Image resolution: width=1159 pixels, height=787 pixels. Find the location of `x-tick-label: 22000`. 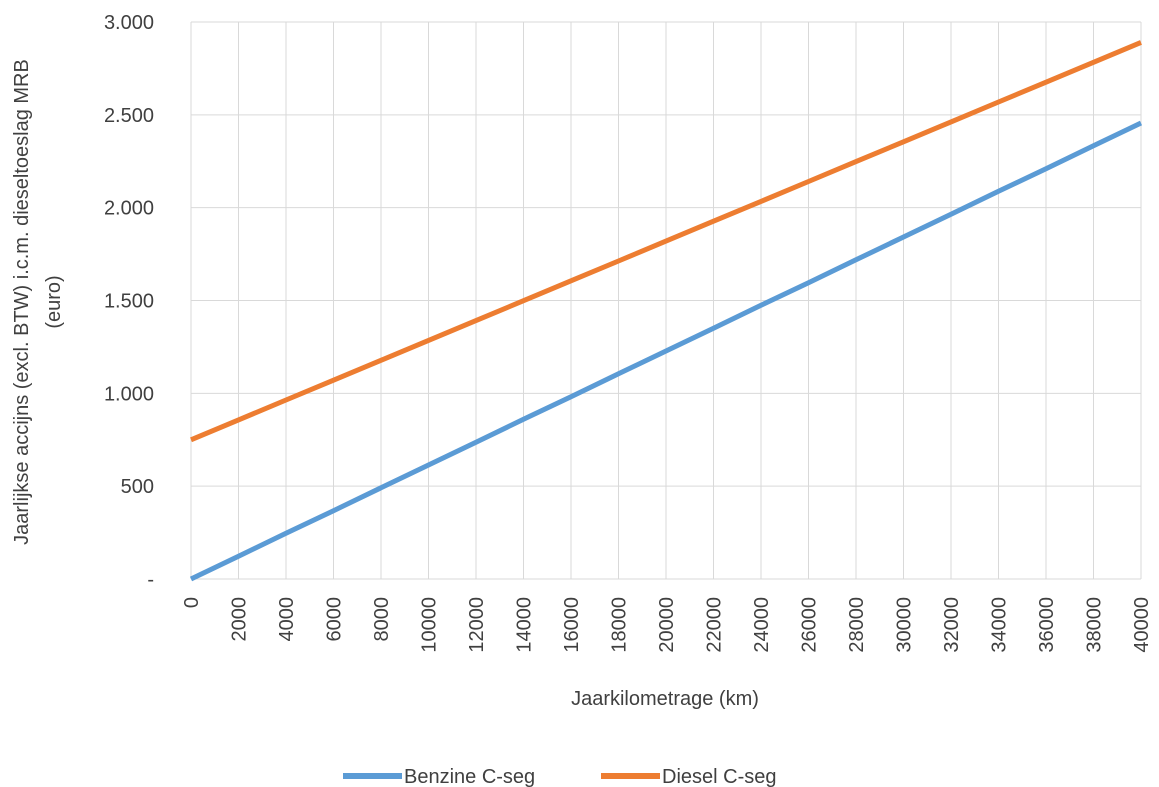

x-tick-label: 22000 is located at coordinates (715, 625).